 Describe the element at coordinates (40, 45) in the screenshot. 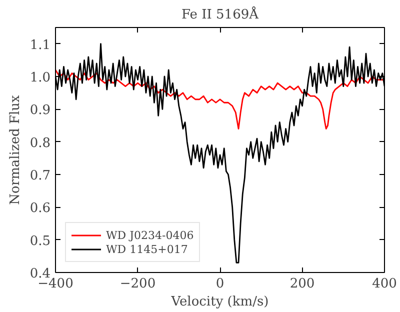

I see `y-tick-label: 1.1` at that location.